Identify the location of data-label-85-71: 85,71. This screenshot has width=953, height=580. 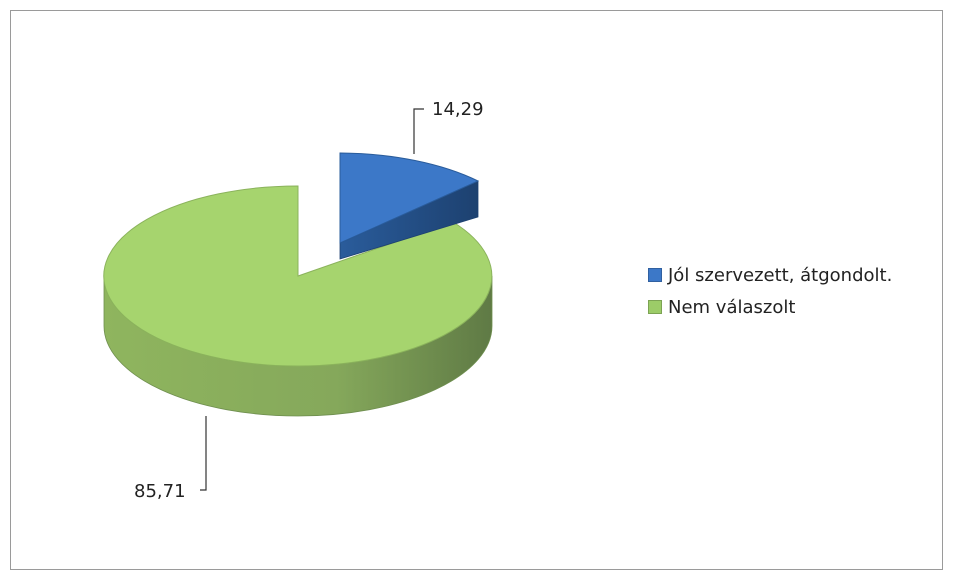
(160, 491).